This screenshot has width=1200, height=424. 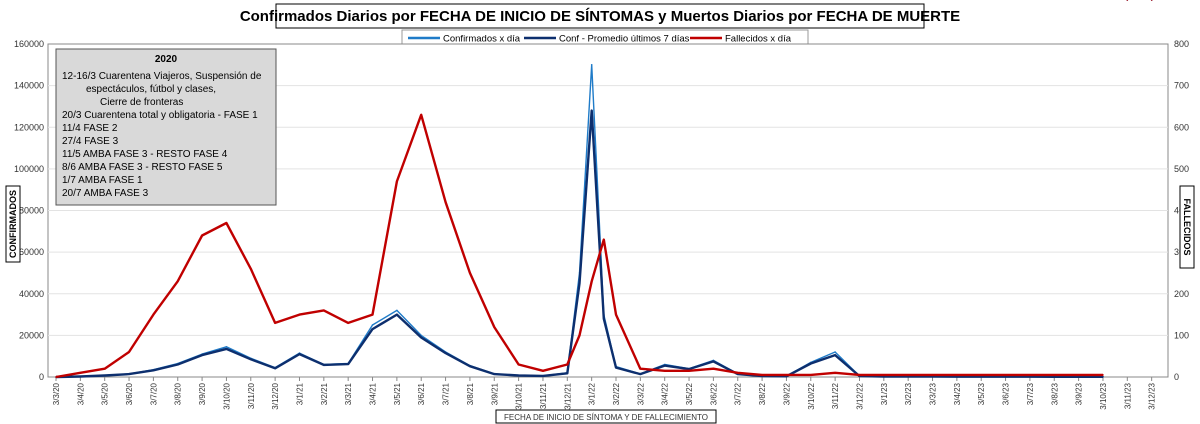 I want to click on x-tick-label: 3/5/23, so click(x=981, y=393).